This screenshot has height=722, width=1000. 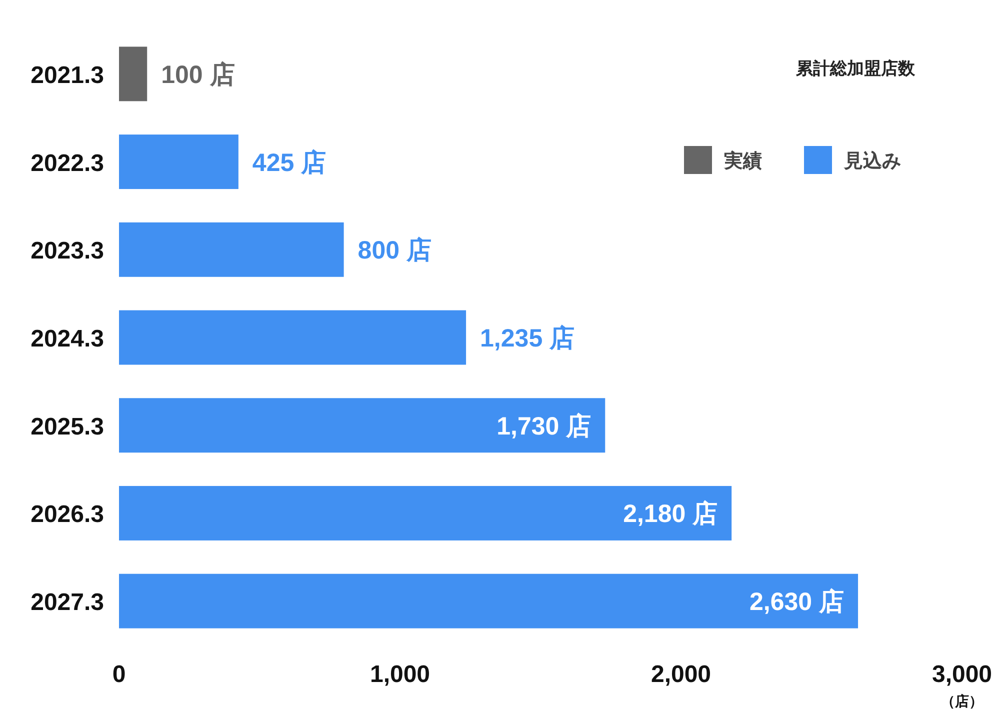 I want to click on data-label: 2,630 店, so click(x=797, y=602).